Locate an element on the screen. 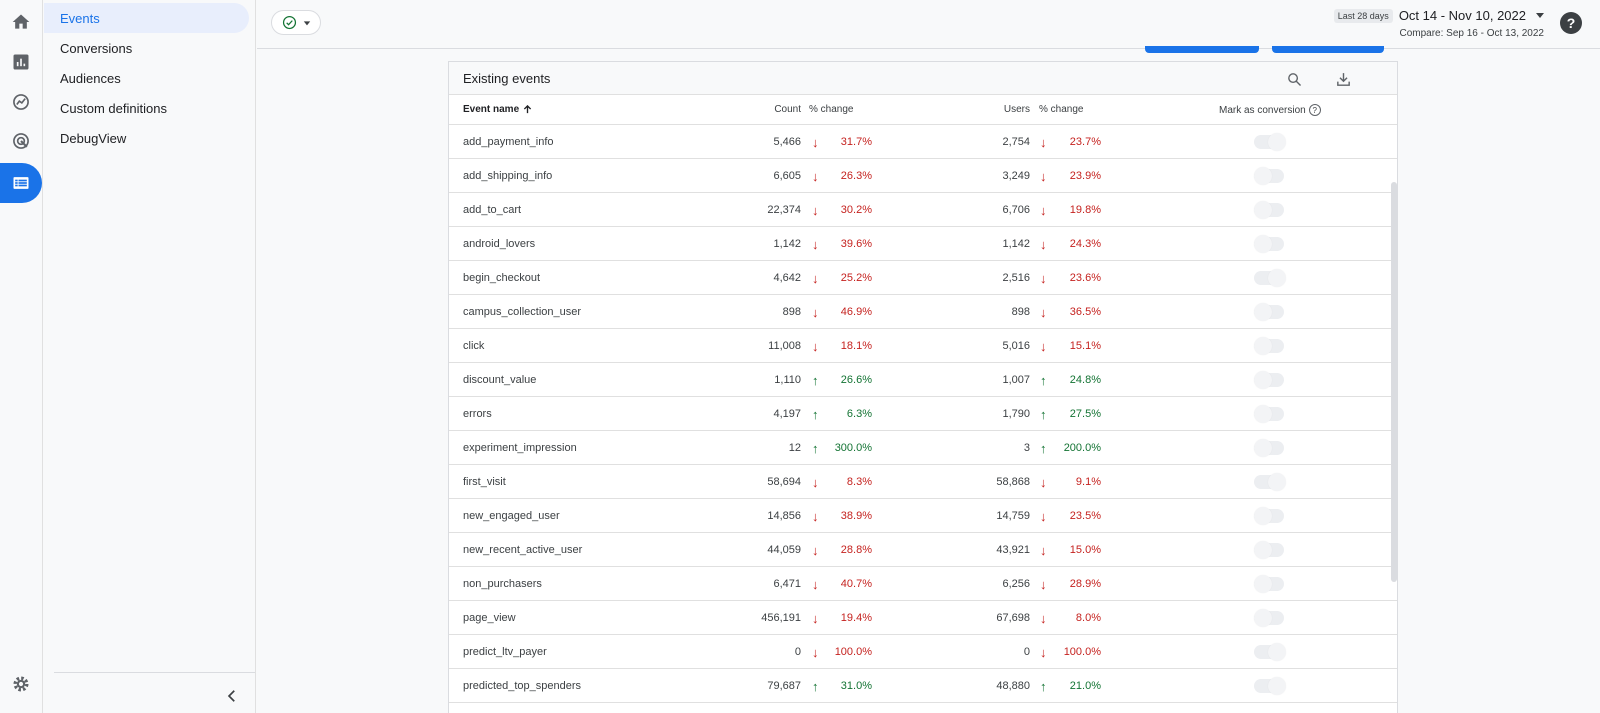 The image size is (1600, 713). reports-icon is located at coordinates (21, 62).